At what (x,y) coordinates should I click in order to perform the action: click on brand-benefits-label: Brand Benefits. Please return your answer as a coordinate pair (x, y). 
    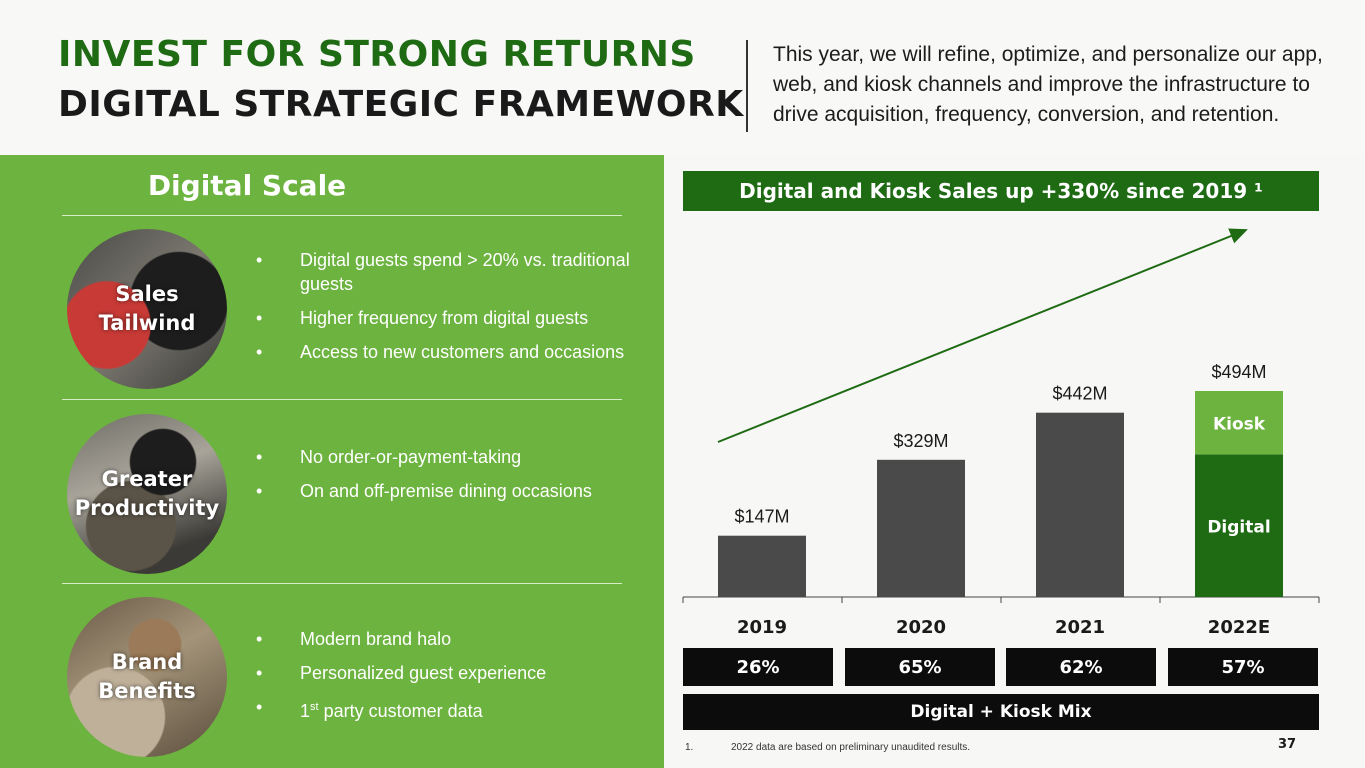
    Looking at the image, I should click on (147, 676).